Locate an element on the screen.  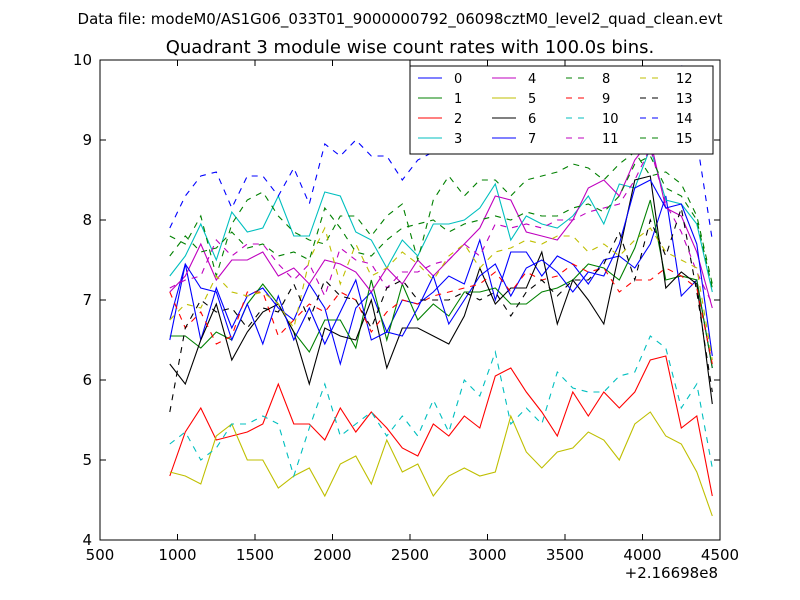
legend-label-5: 5 is located at coordinates (532, 99).